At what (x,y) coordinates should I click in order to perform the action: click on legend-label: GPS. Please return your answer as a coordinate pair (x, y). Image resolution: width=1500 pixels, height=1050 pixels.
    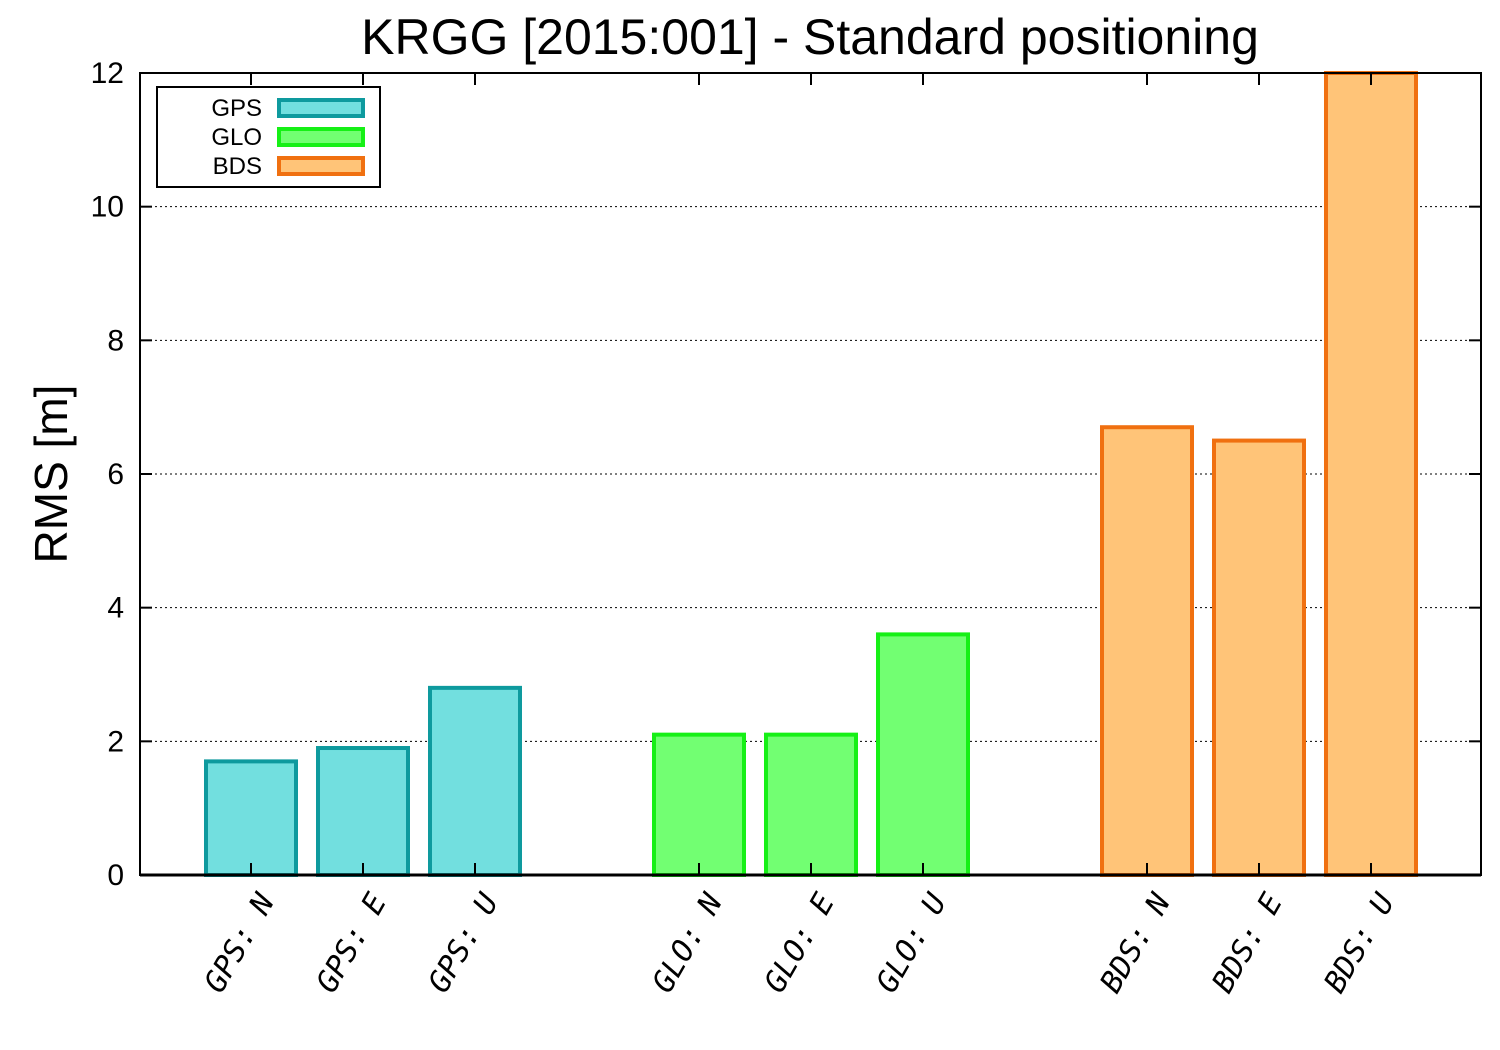
    Looking at the image, I should click on (236, 108).